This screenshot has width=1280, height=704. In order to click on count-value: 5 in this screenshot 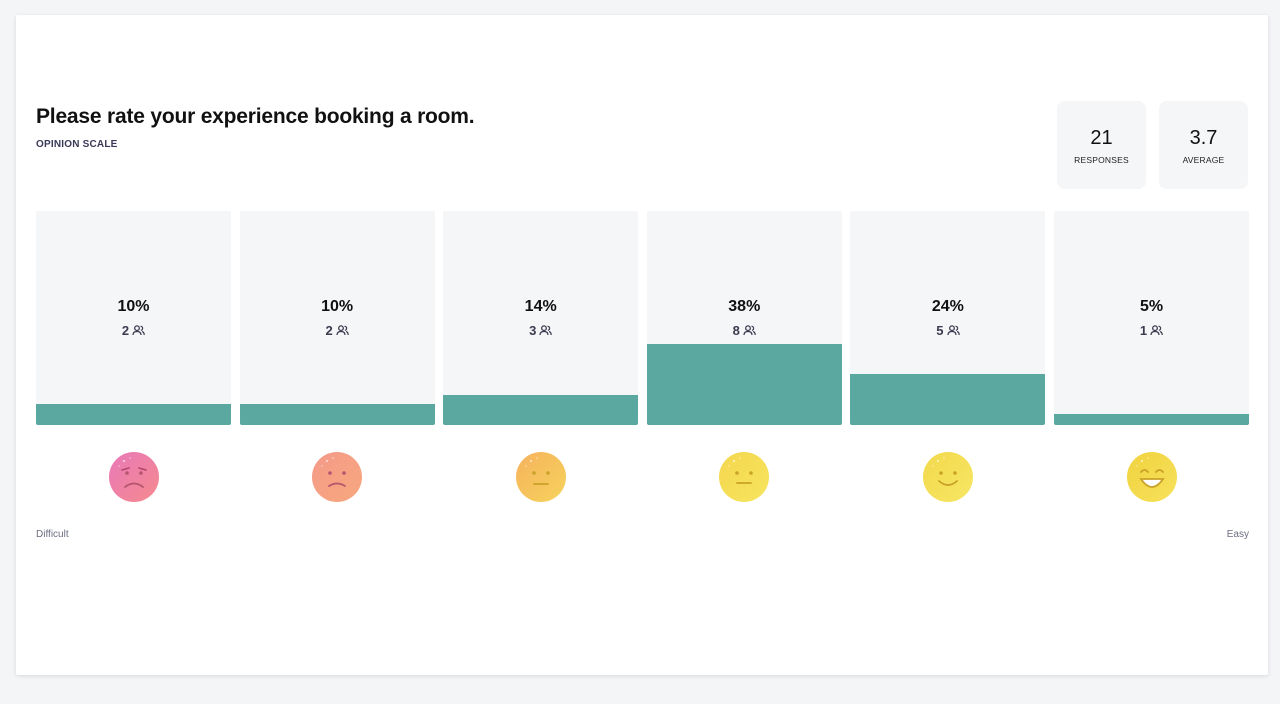, I will do `click(940, 330)`.